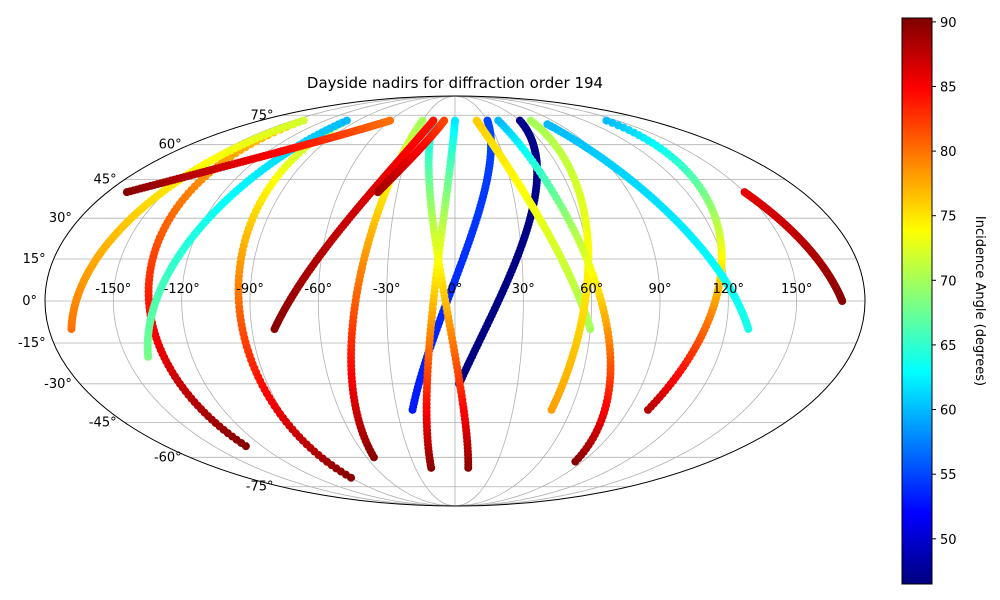  What do you see at coordinates (948, 540) in the screenshot?
I see `colorbar-tick-label: 50` at bounding box center [948, 540].